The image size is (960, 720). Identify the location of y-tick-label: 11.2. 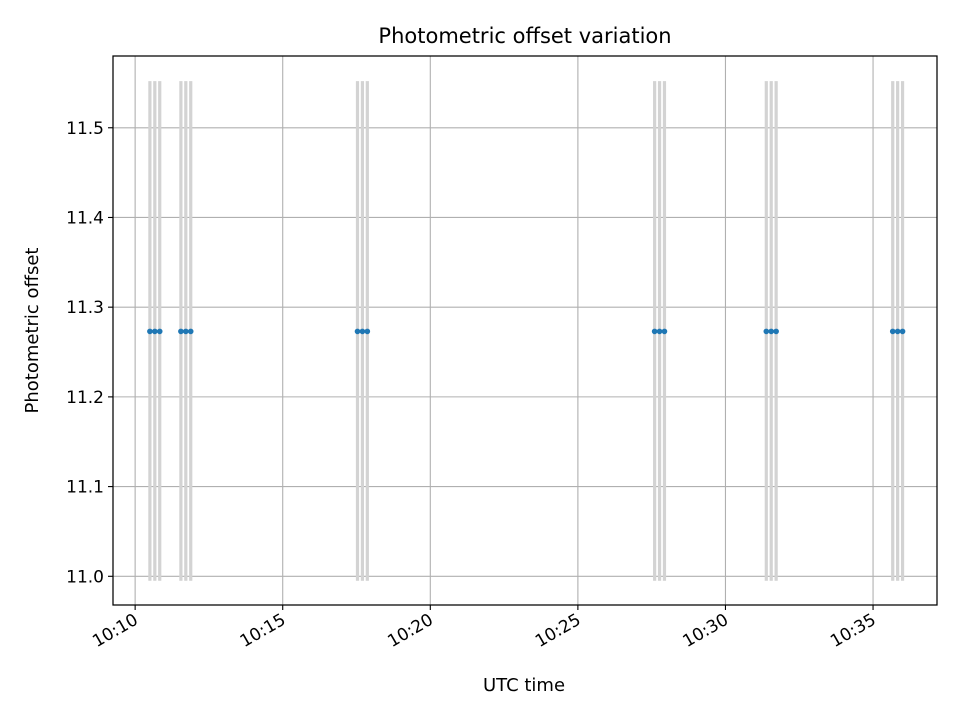
(85, 398).